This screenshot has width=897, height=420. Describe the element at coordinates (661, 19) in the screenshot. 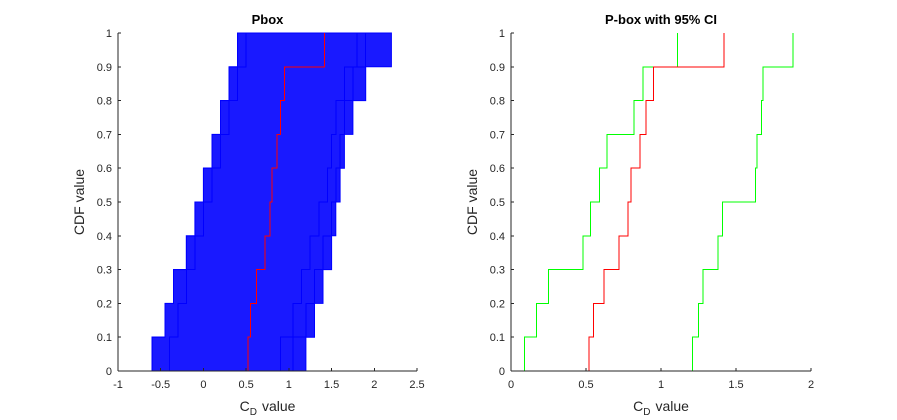

I see `plot-title: P-box with 95% CI` at that location.